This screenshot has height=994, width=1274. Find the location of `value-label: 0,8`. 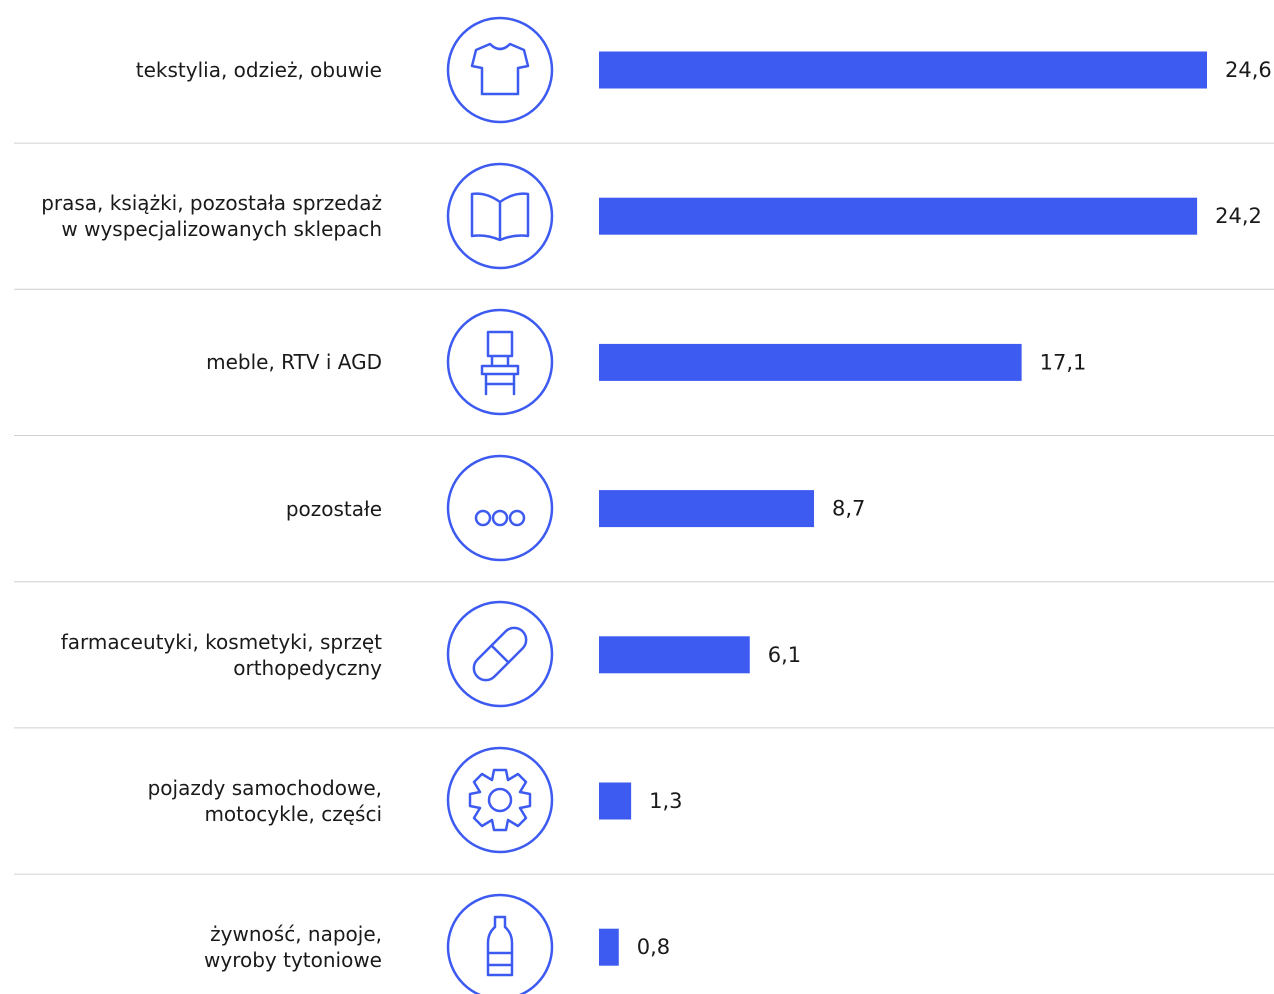

value-label: 0,8 is located at coordinates (653, 947).